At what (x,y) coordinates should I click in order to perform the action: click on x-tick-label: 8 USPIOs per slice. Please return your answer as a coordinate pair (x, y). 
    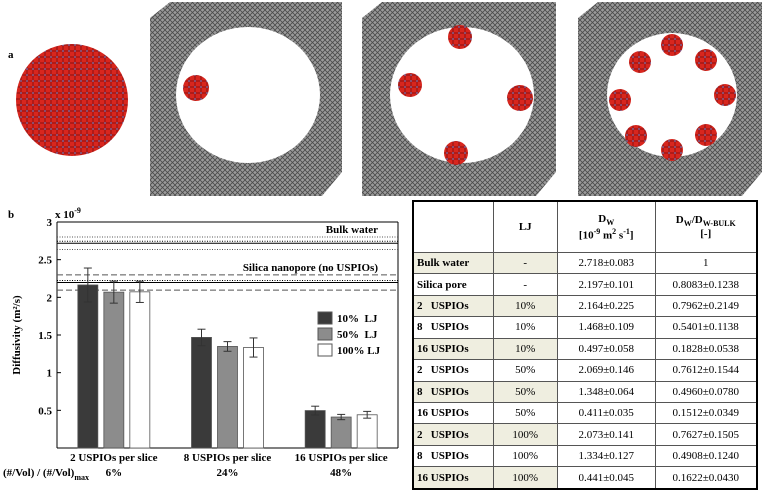
    Looking at the image, I should click on (228, 458).